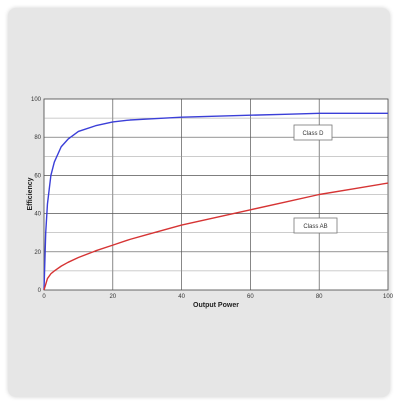 This screenshot has height=405, width=398. What do you see at coordinates (37, 215) in the screenshot?
I see `y-tick-label: 40` at bounding box center [37, 215].